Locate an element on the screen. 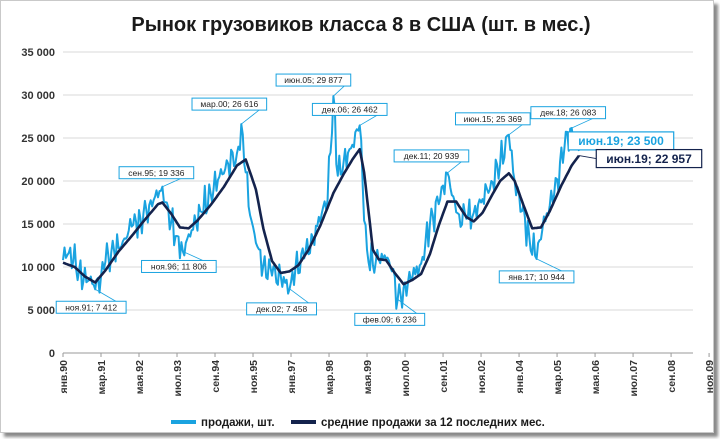  annotation: ноя.91; 7 412 is located at coordinates (91, 301).